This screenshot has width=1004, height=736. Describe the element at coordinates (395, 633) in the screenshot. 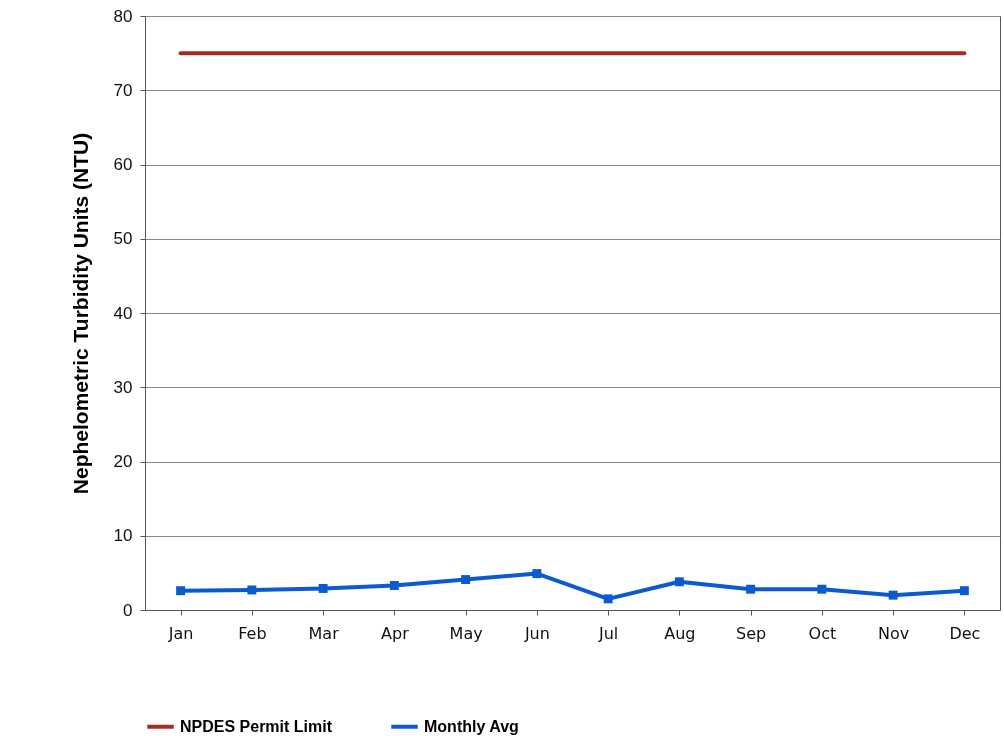

I see `x-tick-label: Apr` at that location.